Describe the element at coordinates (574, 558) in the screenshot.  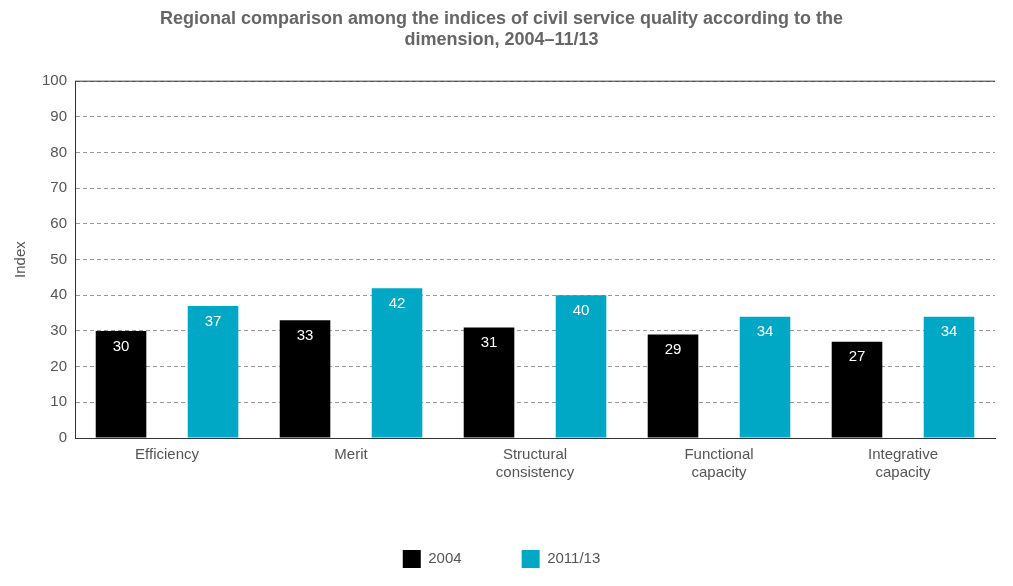
I see `legend-label: 2011/13` at that location.